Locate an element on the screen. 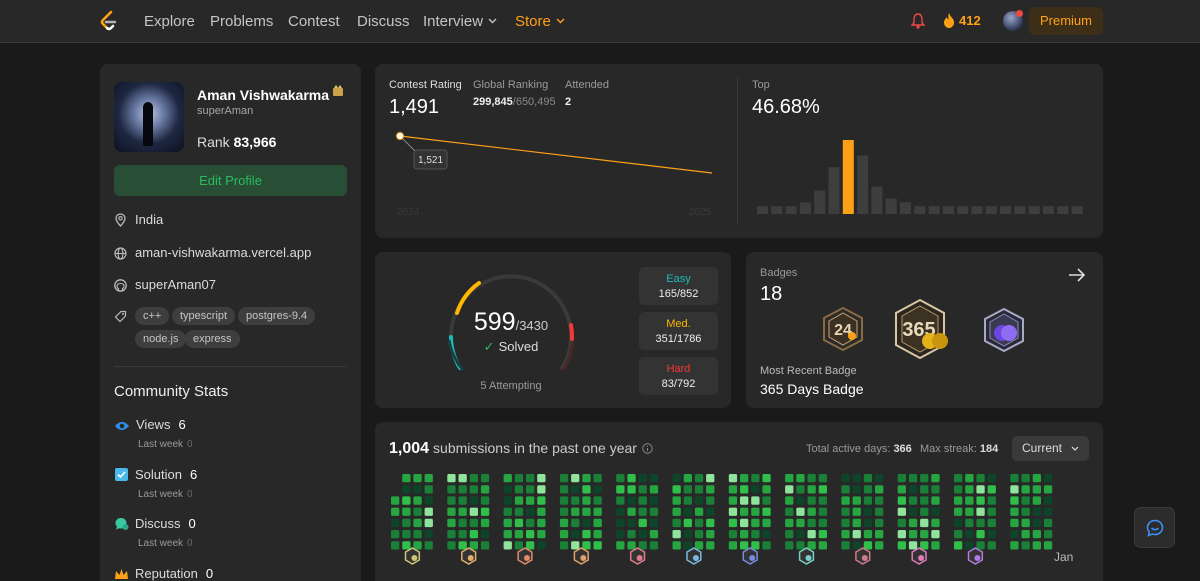 The image size is (1200, 581). skill-tag: node.js is located at coordinates (161, 339).